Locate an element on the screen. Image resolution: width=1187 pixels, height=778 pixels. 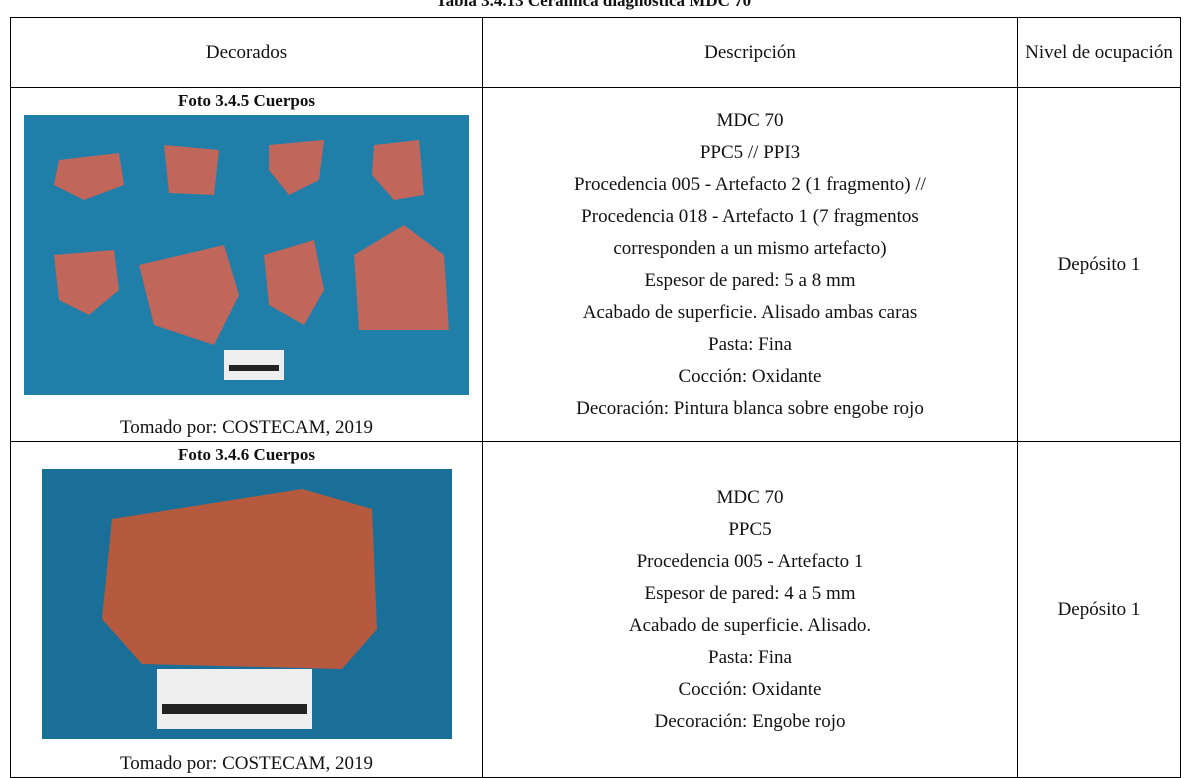
description-line: Procedencia 005 - Artefacto 1 is located at coordinates (750, 561).